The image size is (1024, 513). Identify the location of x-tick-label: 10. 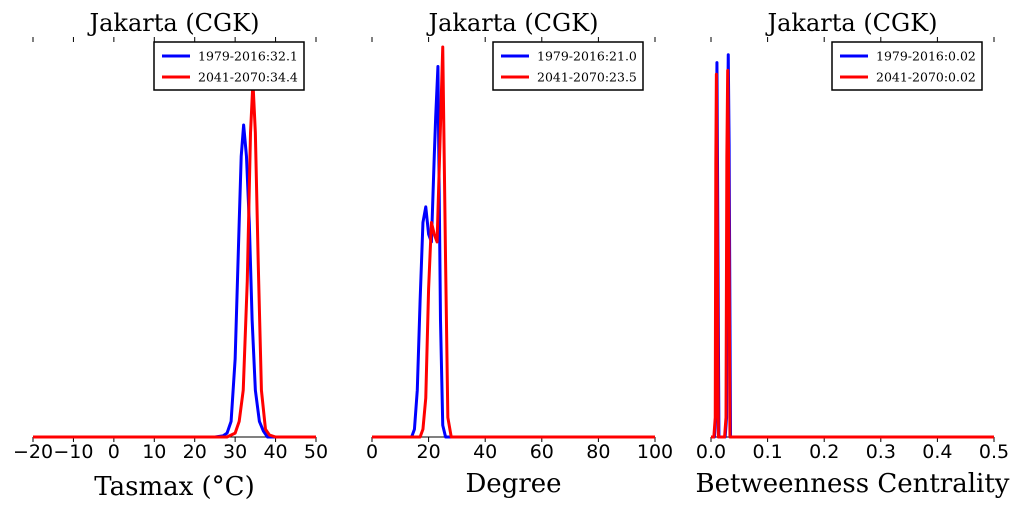
(154, 452).